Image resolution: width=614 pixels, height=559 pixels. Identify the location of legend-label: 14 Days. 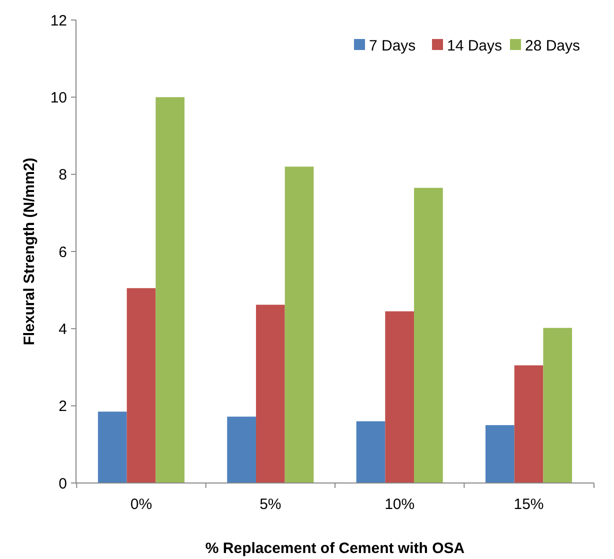
(474, 45).